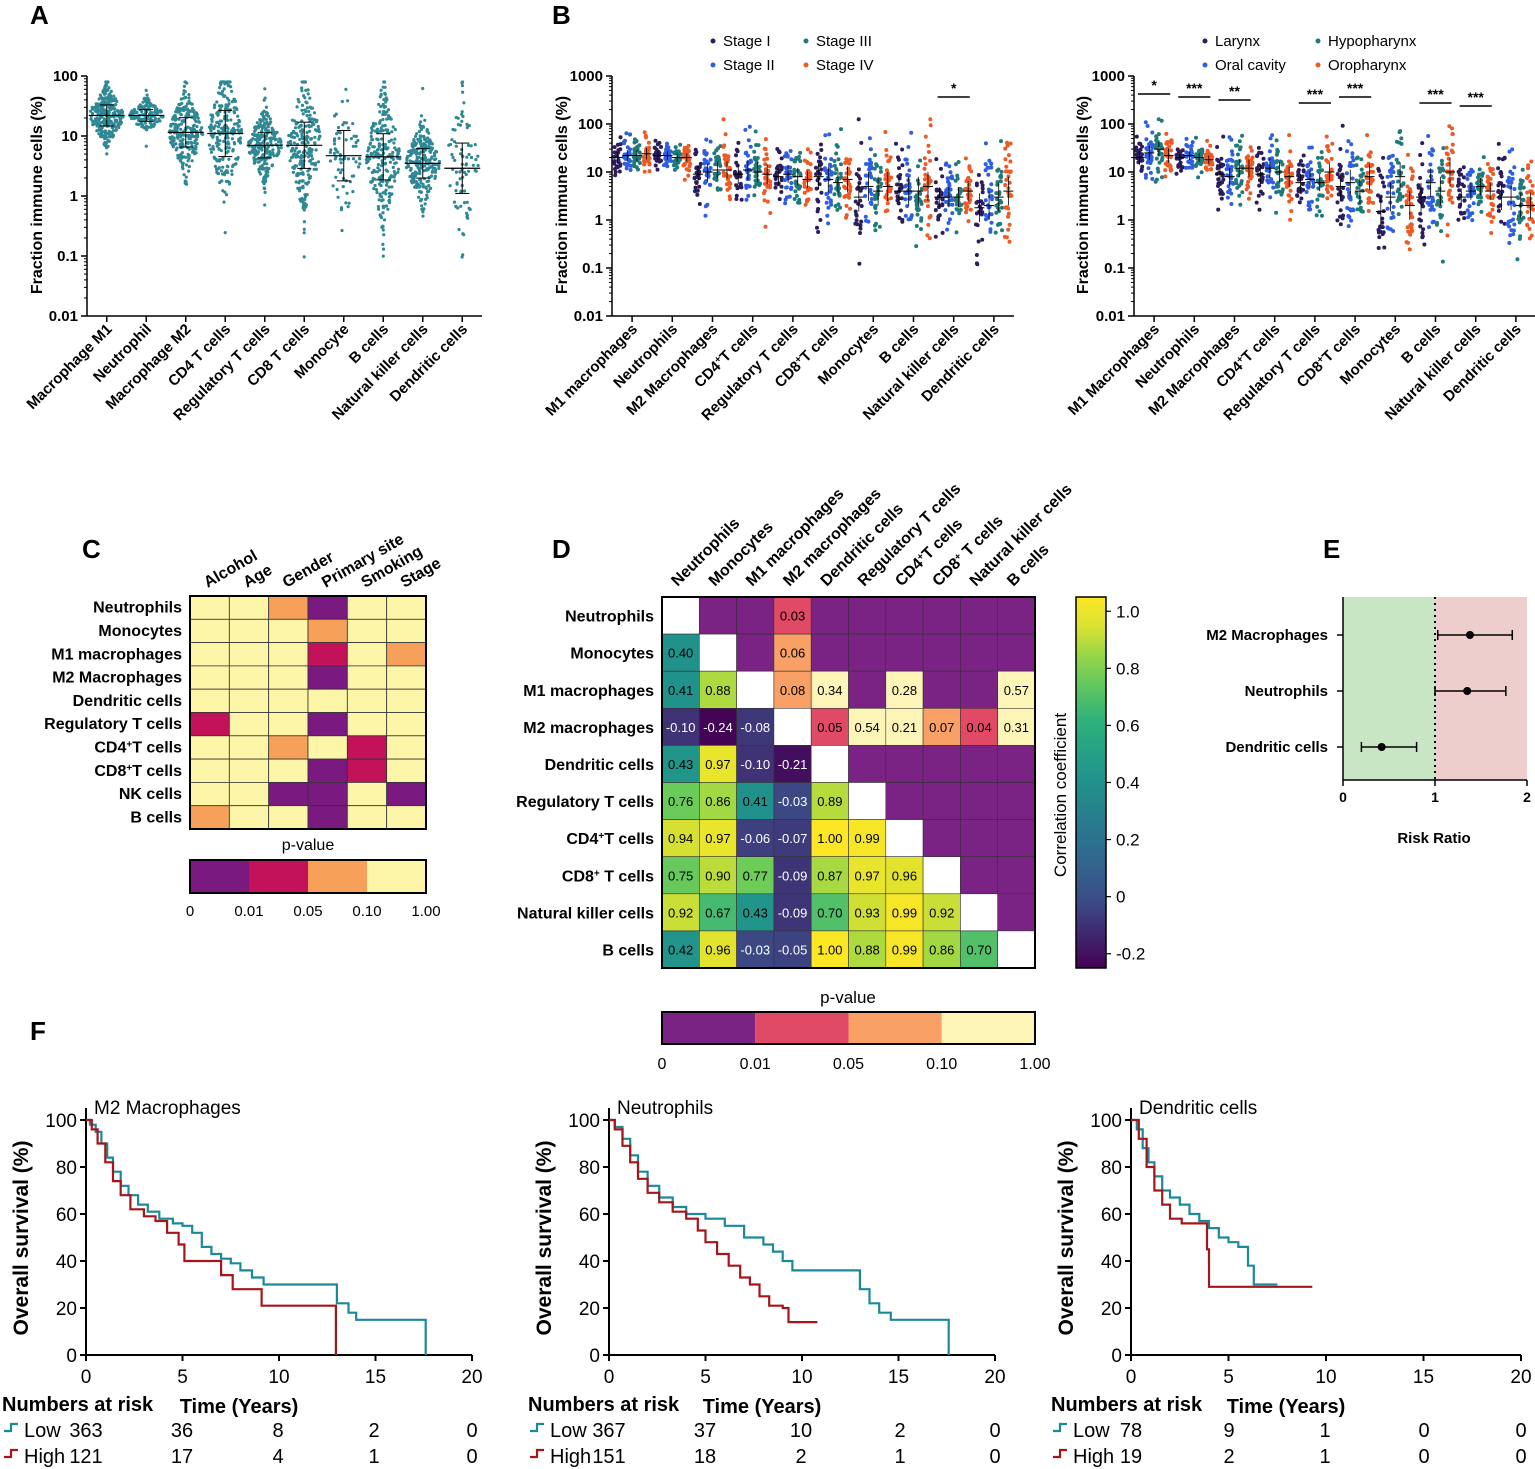  Describe the element at coordinates (793, 912) in the screenshot. I see `panel-d-corr-value: -0.09` at that location.